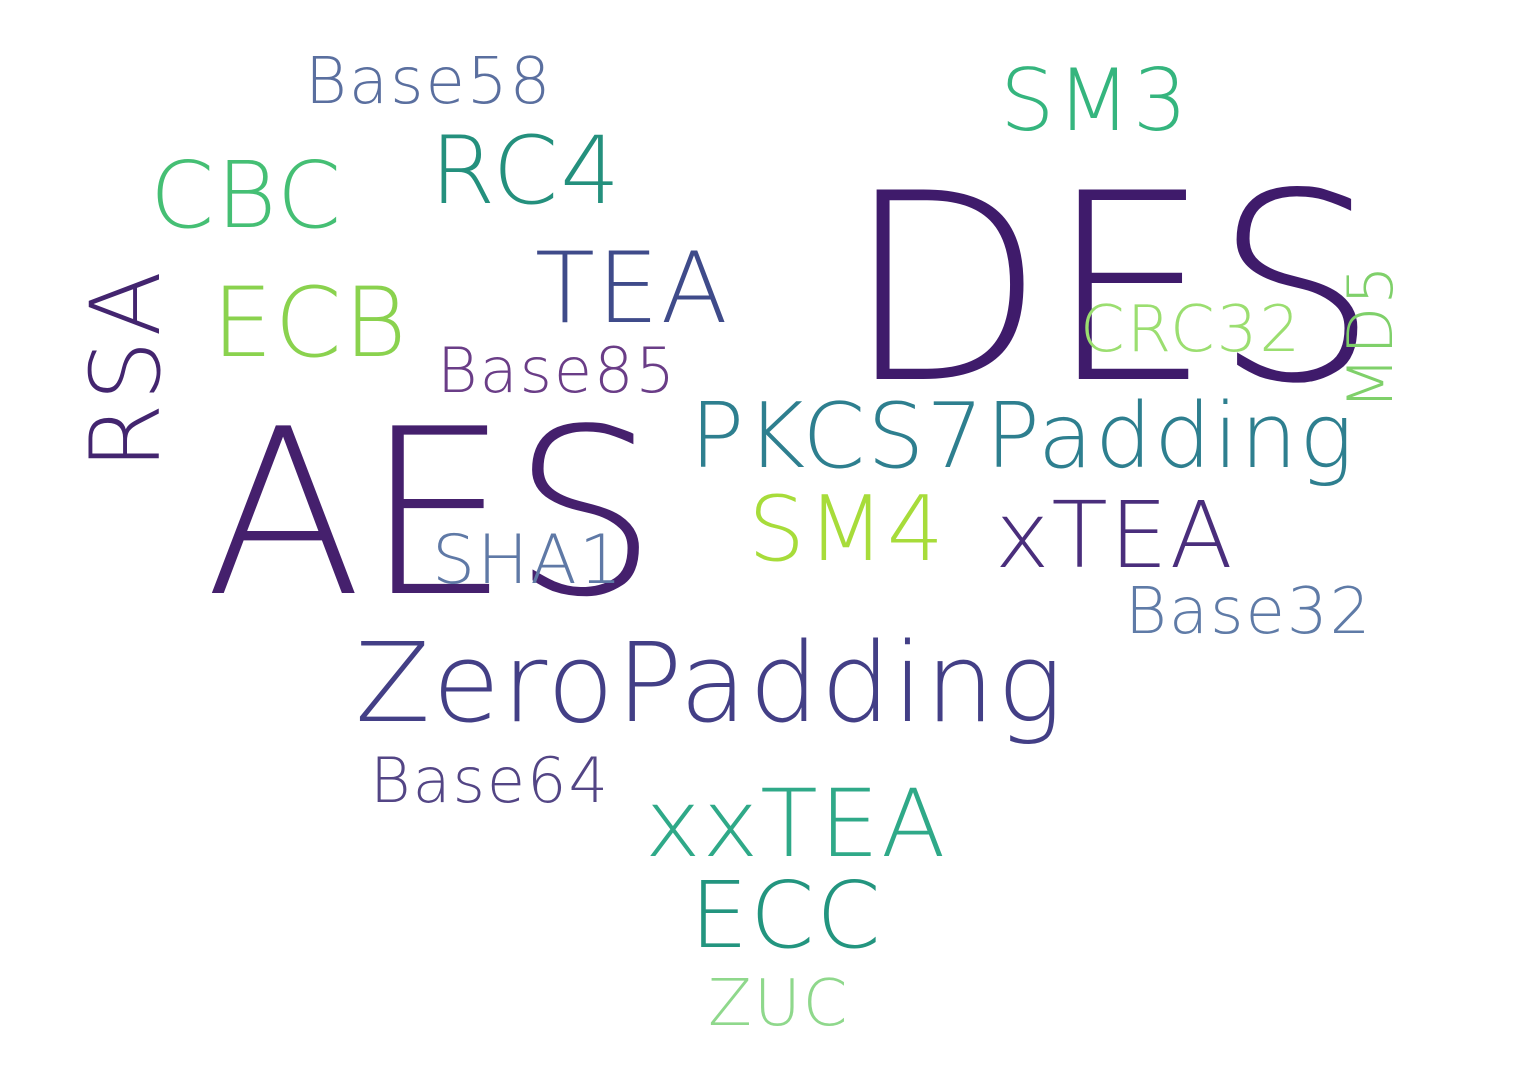  What do you see at coordinates (796, 824) in the screenshot?
I see `word-xxtea: xxTEA` at bounding box center [796, 824].